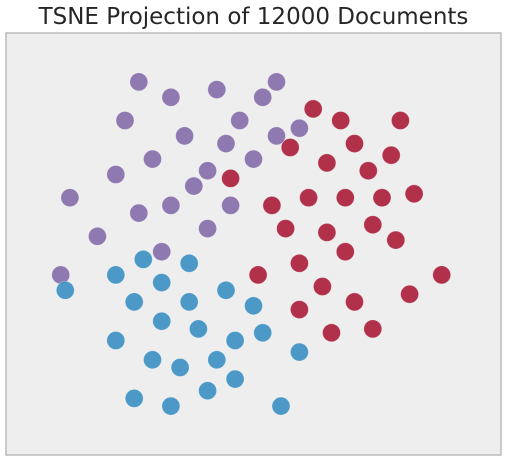 Image resolution: width=507 pixels, height=462 pixels. I want to click on chart-title: TSNE Projection of 12000 Documents, so click(253, 17).